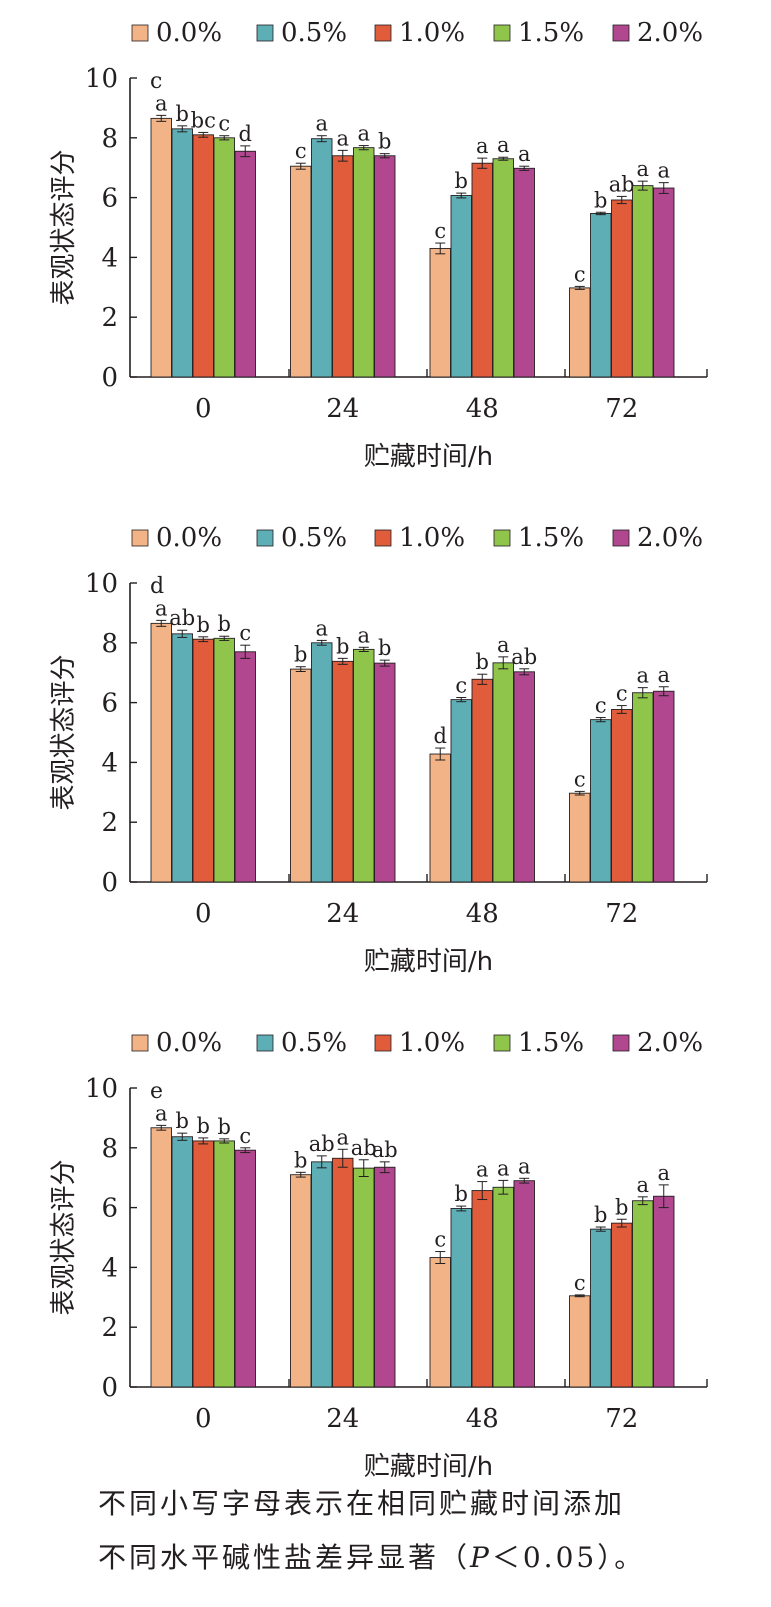  Describe the element at coordinates (284, 1557) in the screenshot. I see `note-line-2-prefix: 不同水平碱性盐差异显著（` at that location.